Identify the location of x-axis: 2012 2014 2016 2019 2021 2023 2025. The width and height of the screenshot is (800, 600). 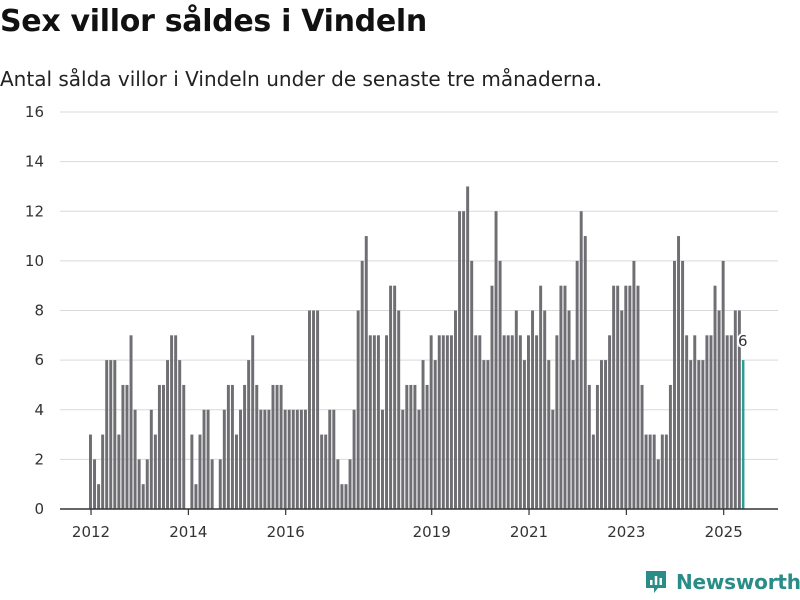
(419, 524).